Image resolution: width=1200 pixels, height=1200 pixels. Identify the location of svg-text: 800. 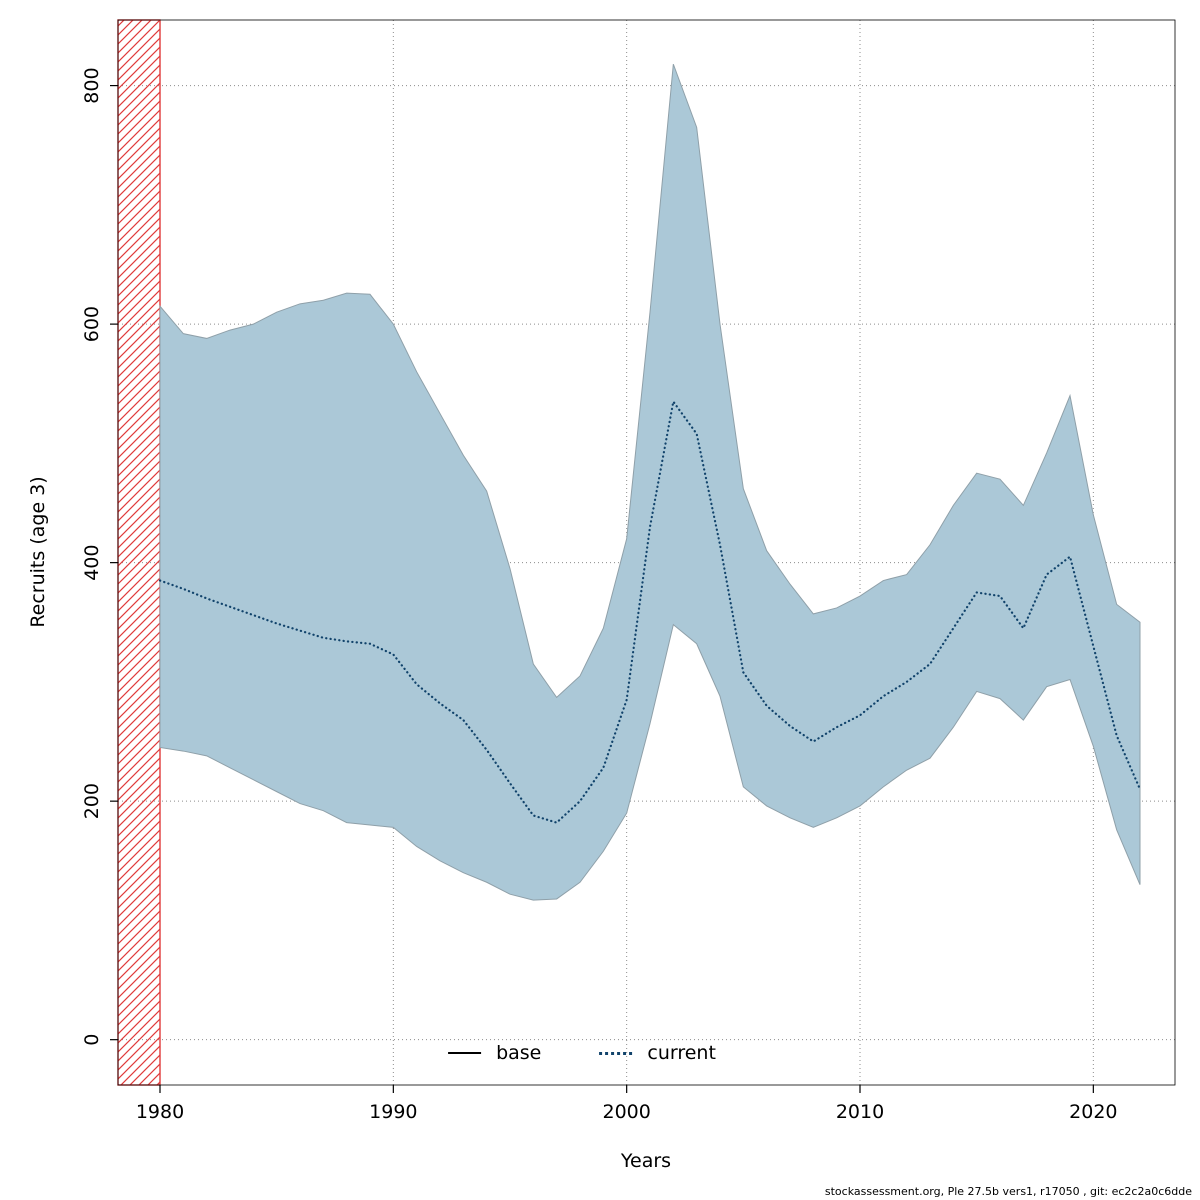
(92, 85).